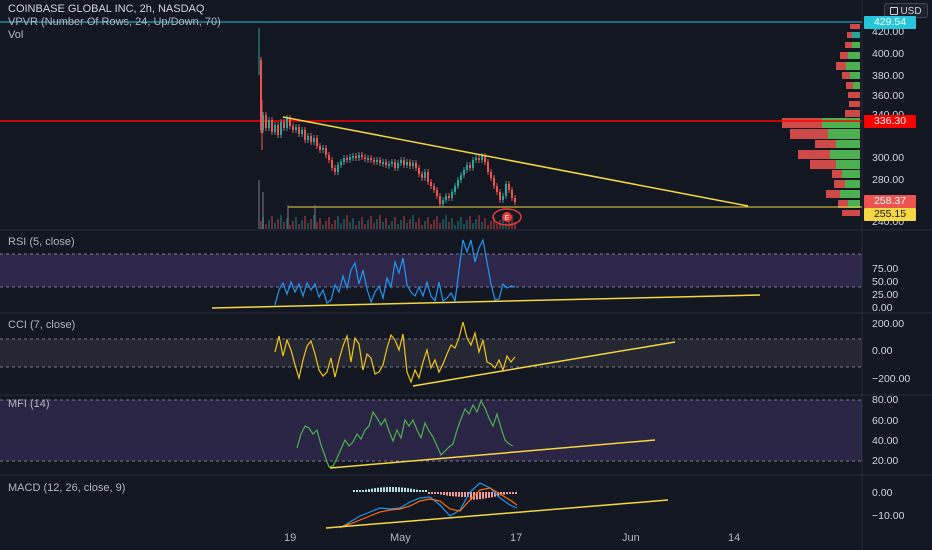  Describe the element at coordinates (492, 454) in the screenshot. I see `mfi-trendline` at that location.